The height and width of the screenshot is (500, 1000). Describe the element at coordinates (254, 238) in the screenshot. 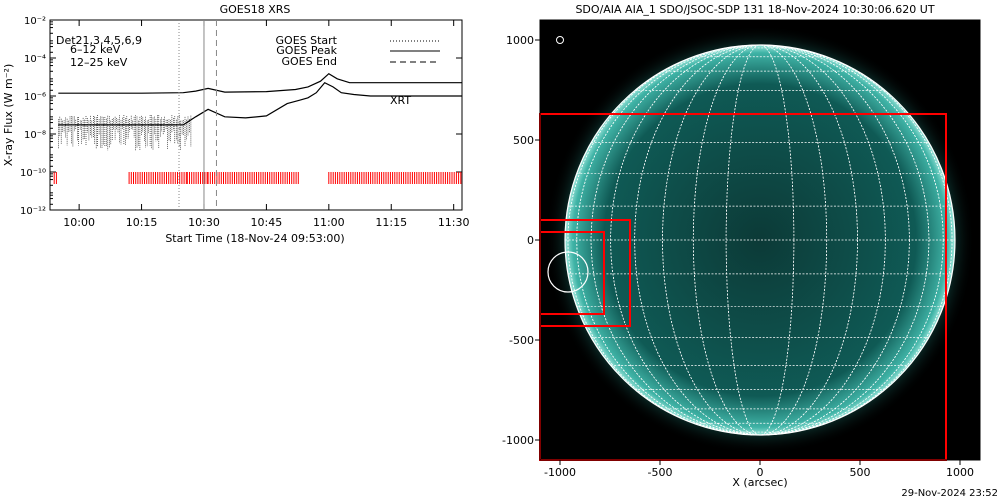

I see `goes-xlabel: Start Time (18-Nov-24 09:53:00)` at that location.